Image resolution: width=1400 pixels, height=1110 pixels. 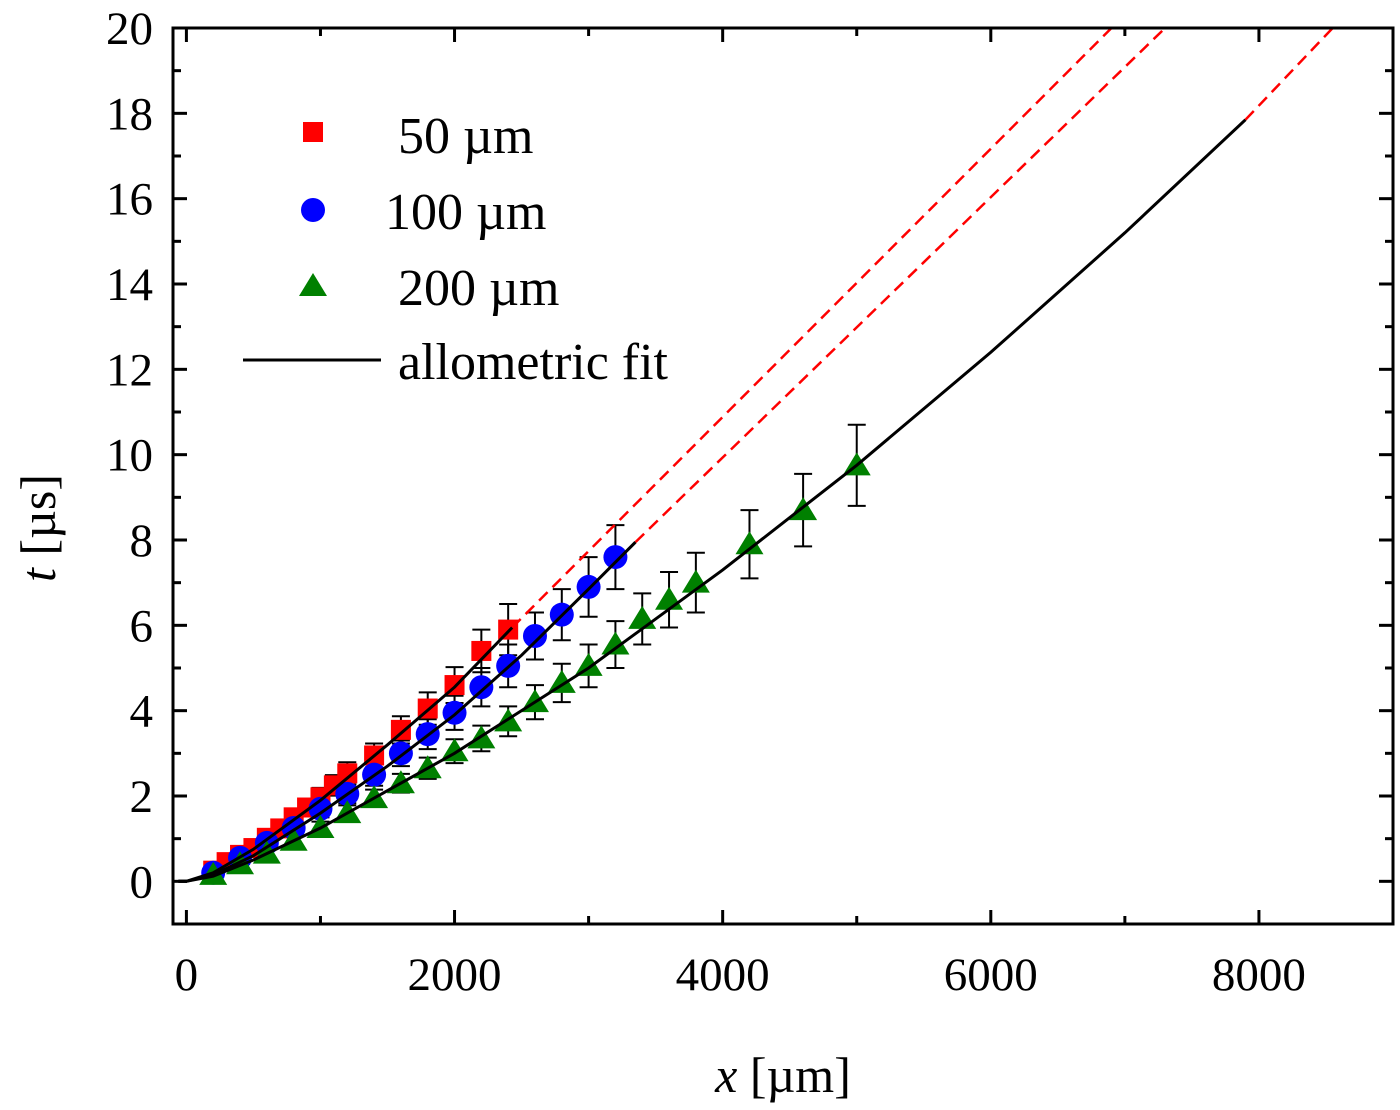 What do you see at coordinates (313, 210) in the screenshot?
I see `legend-marker-circle` at bounding box center [313, 210].